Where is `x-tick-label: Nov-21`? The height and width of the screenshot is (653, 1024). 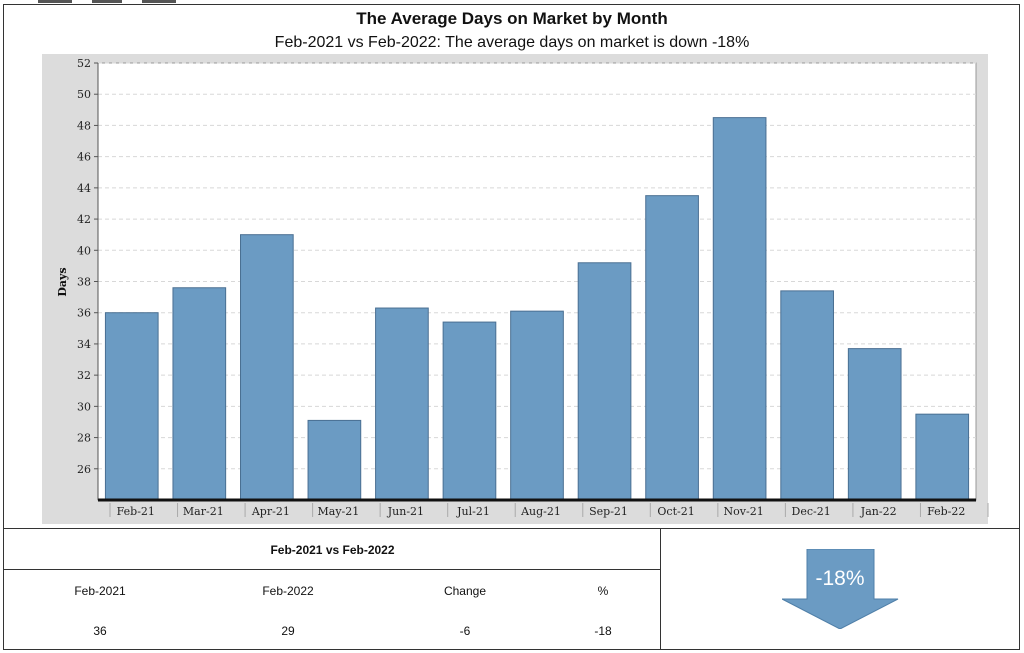 x-tick-label: Nov-21 is located at coordinates (744, 511).